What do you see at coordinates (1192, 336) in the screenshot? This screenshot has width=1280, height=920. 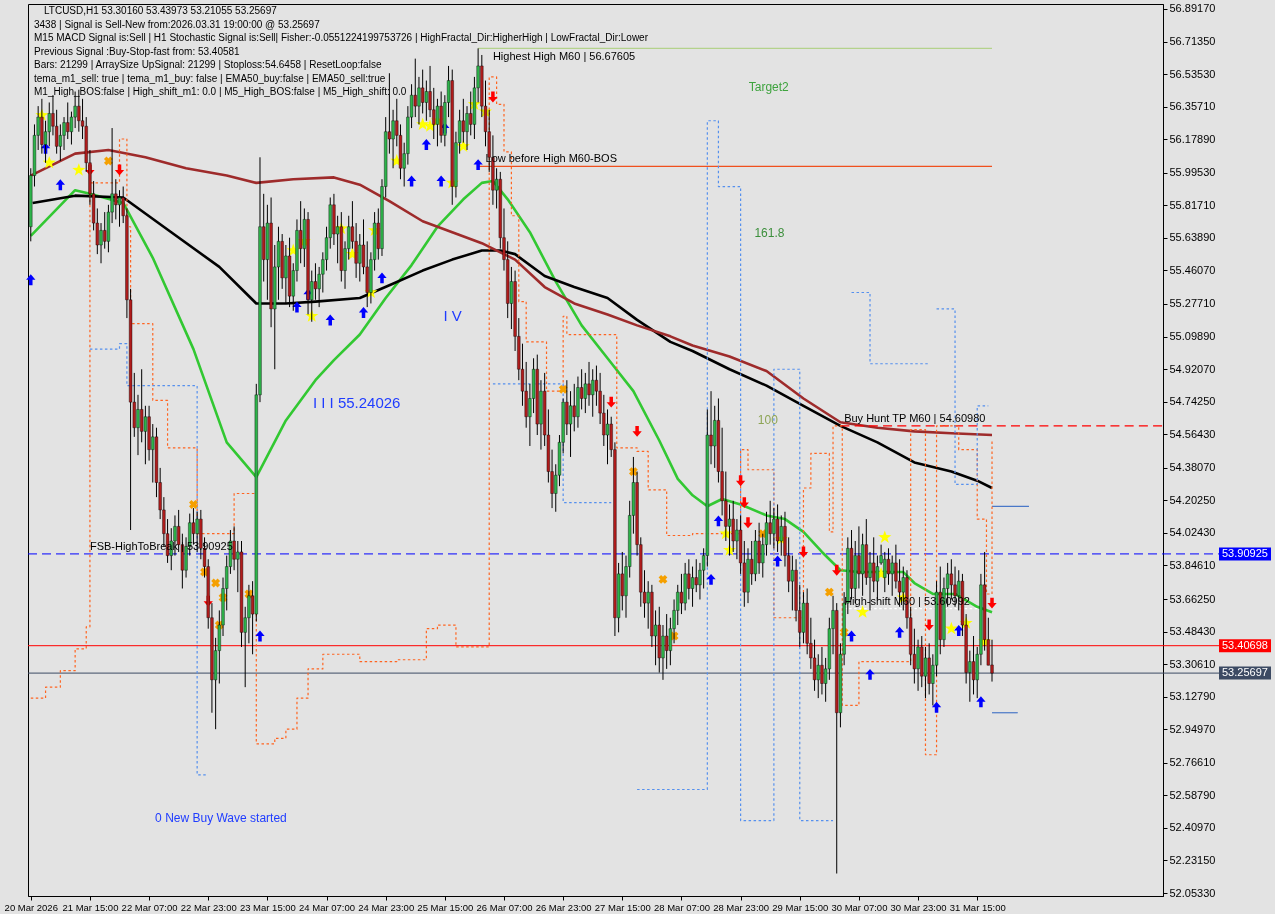 I see `y-tick-label: 55.09890` at bounding box center [1192, 336].